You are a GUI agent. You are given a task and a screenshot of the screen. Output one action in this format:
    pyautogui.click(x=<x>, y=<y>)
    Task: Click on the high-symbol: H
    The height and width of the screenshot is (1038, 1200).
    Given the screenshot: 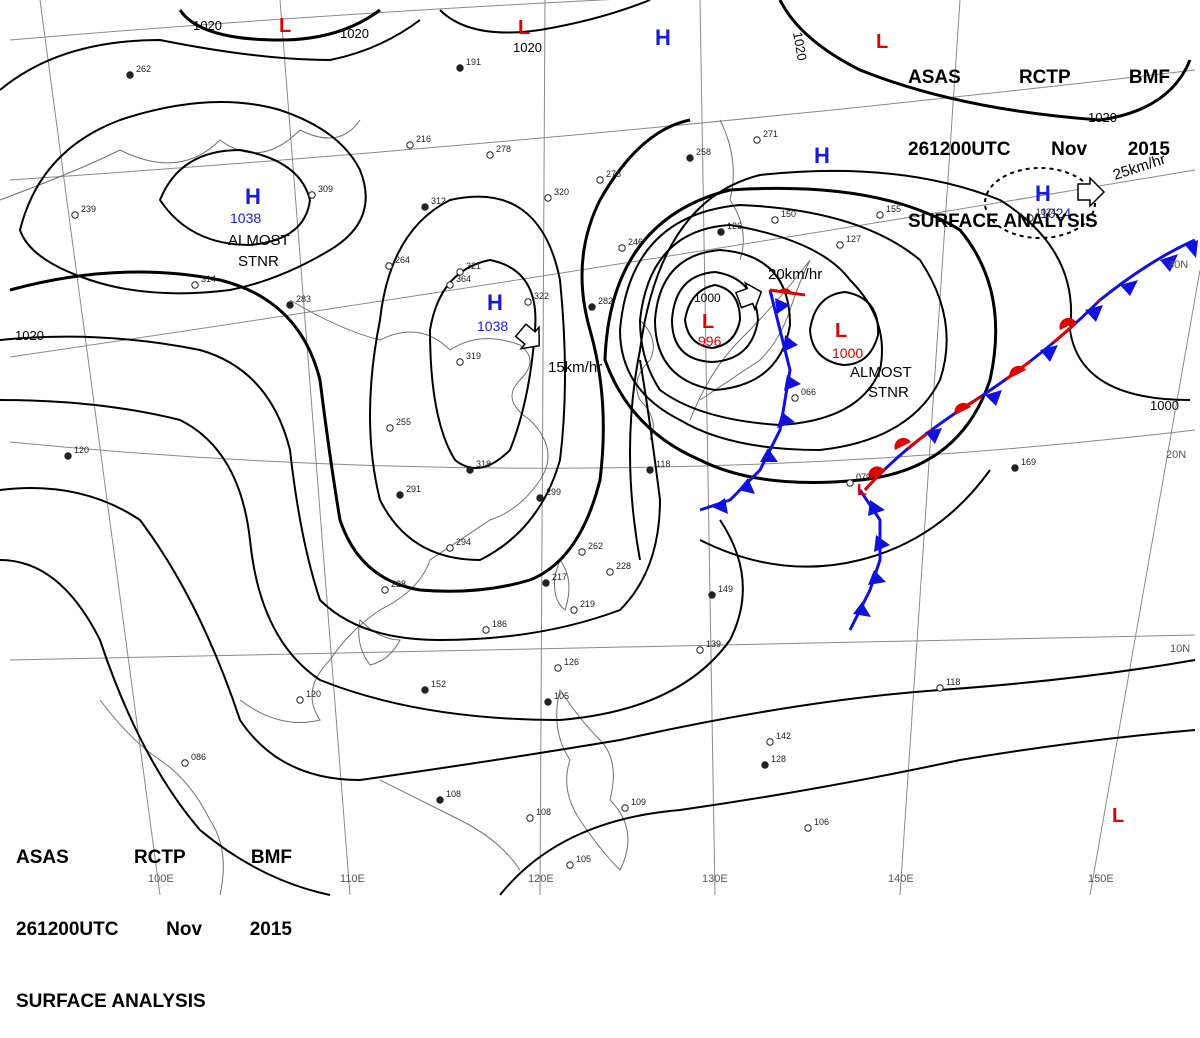 What is the action you would take?
    pyautogui.click(x=663, y=37)
    